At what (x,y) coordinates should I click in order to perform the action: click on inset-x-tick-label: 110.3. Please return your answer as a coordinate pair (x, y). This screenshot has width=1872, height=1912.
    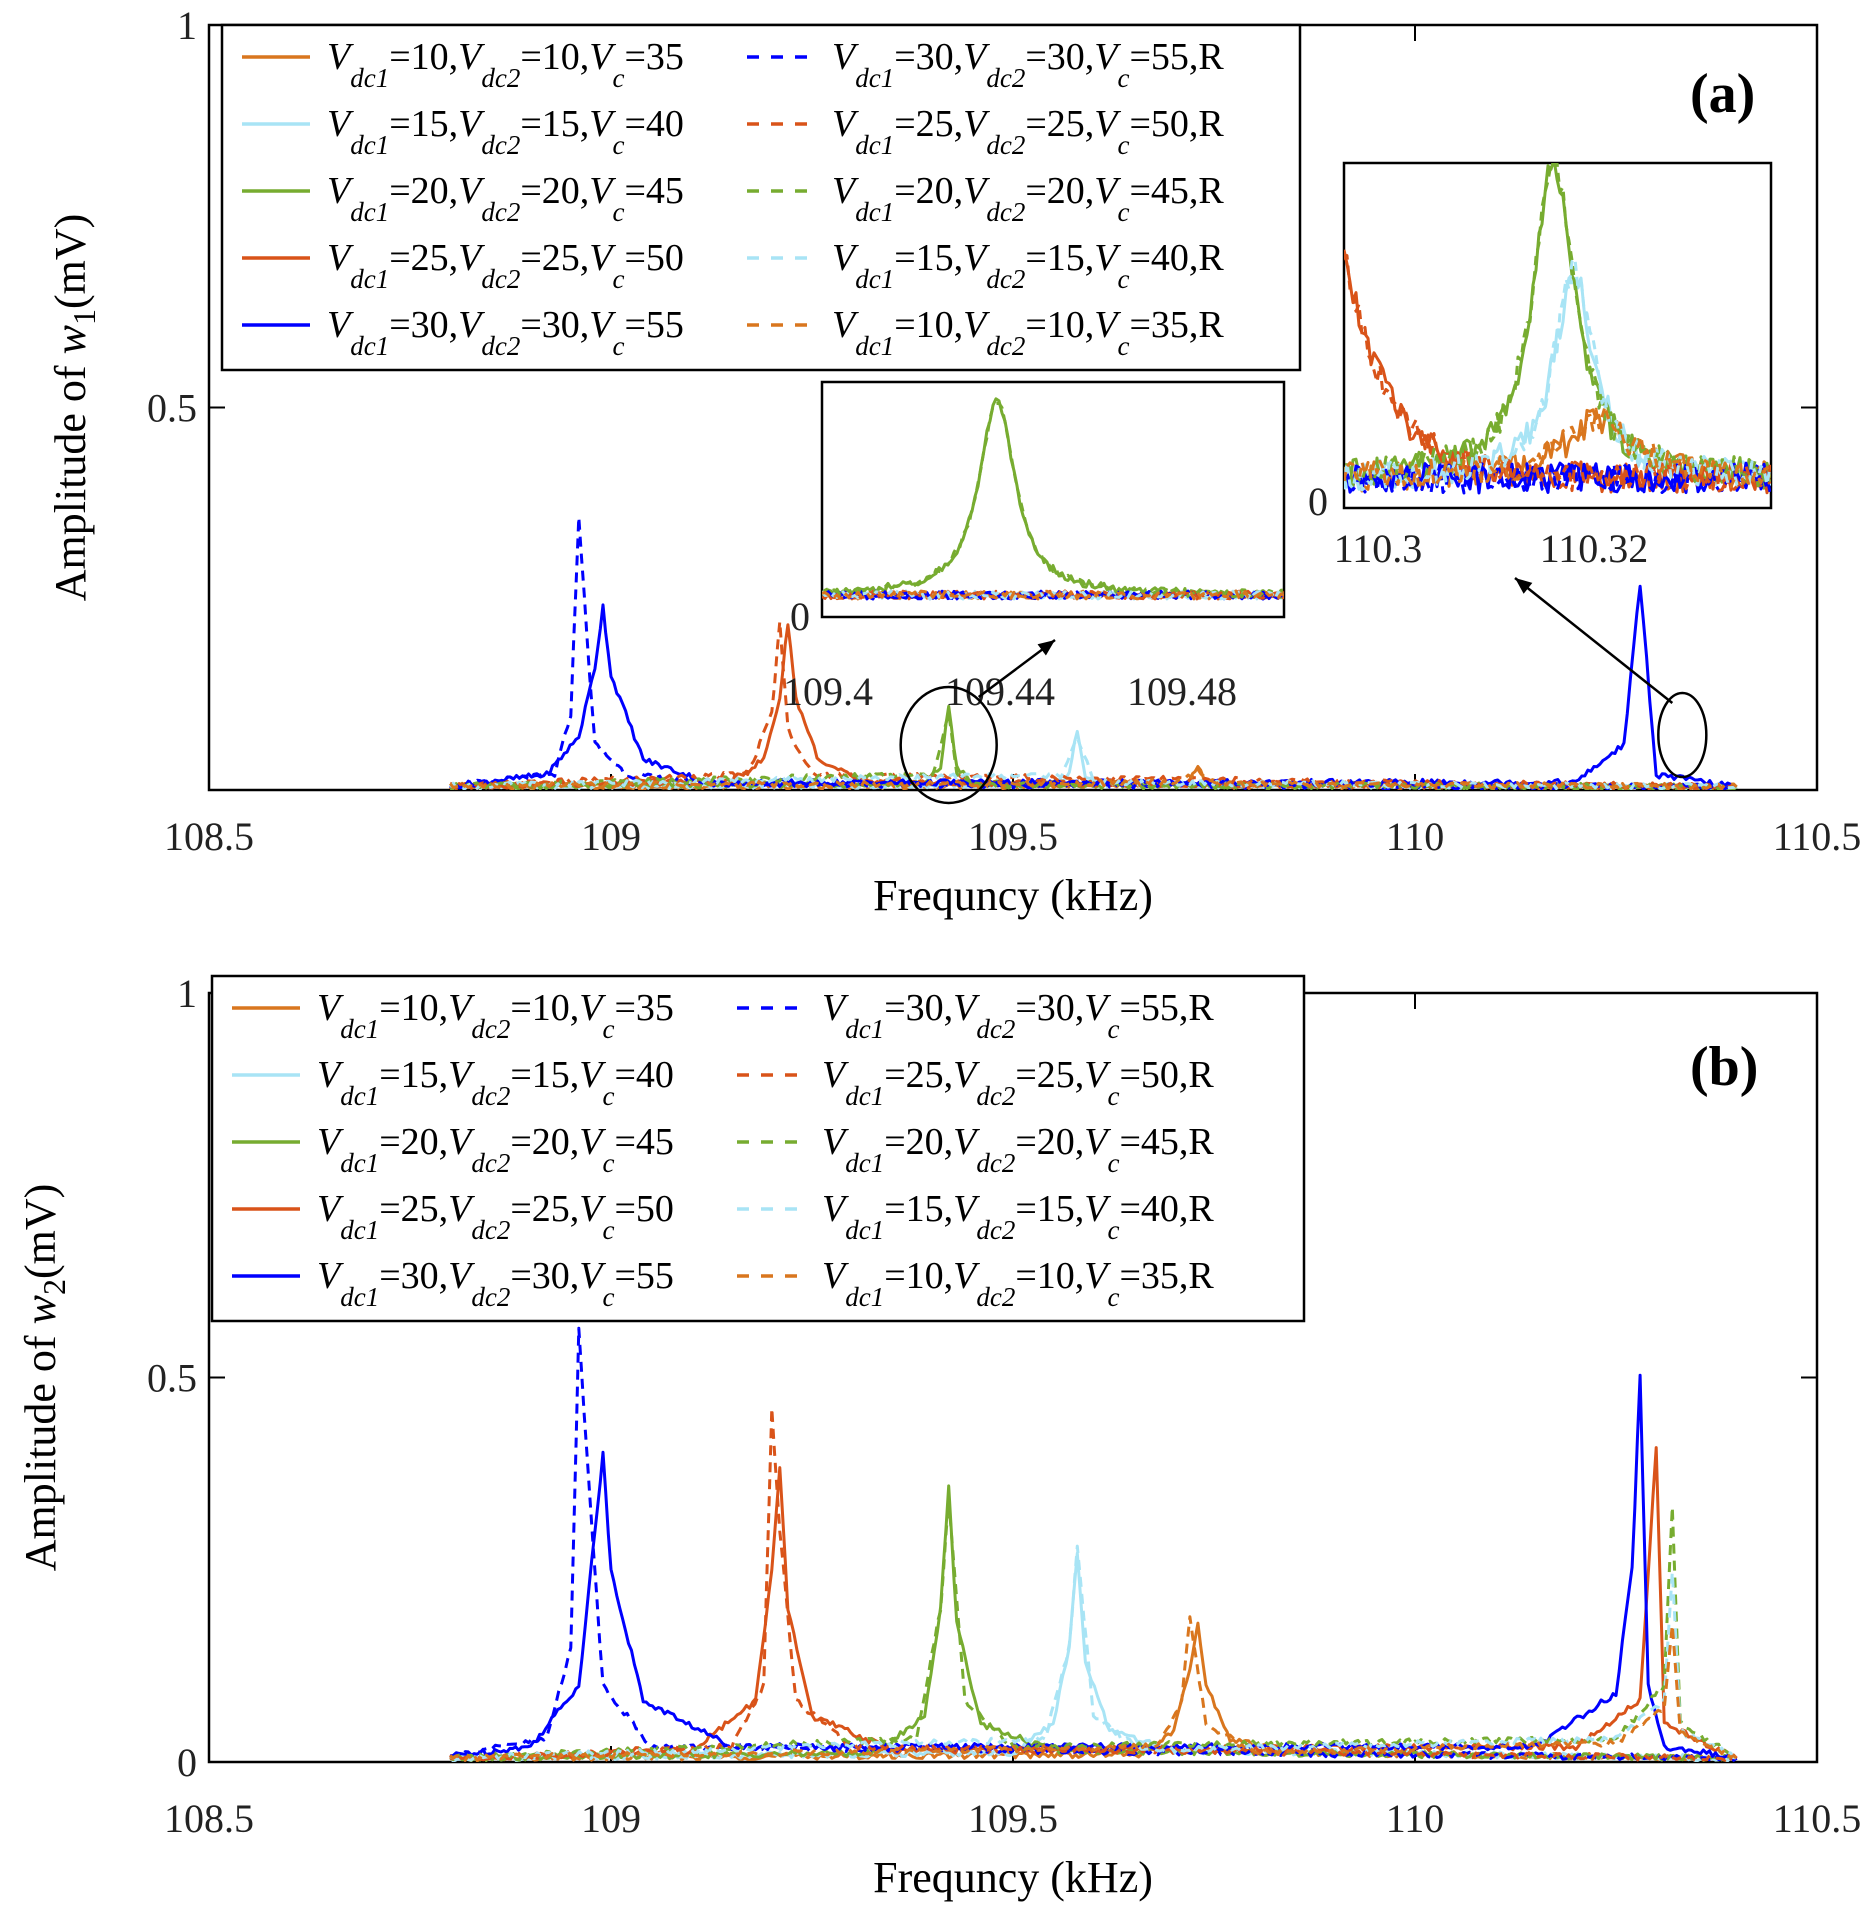
    Looking at the image, I should click on (1378, 548).